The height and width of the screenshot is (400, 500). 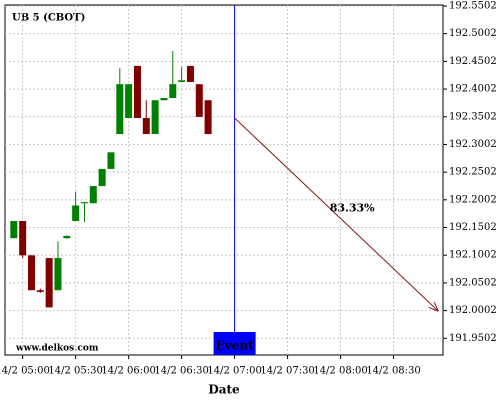 I want to click on y-tick-label: 192.2502, so click(x=473, y=172).